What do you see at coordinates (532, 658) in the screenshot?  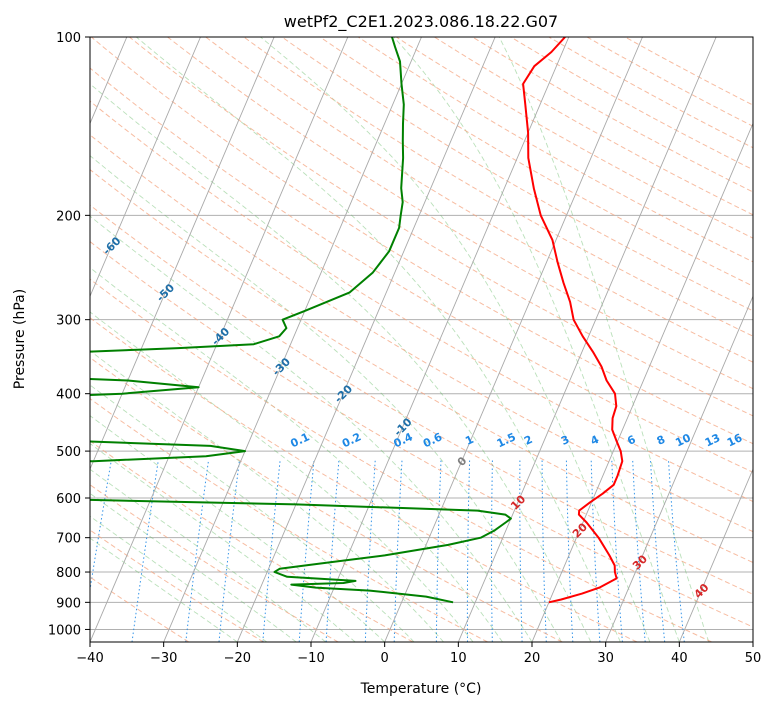 I see `x-tick-label: 20` at bounding box center [532, 658].